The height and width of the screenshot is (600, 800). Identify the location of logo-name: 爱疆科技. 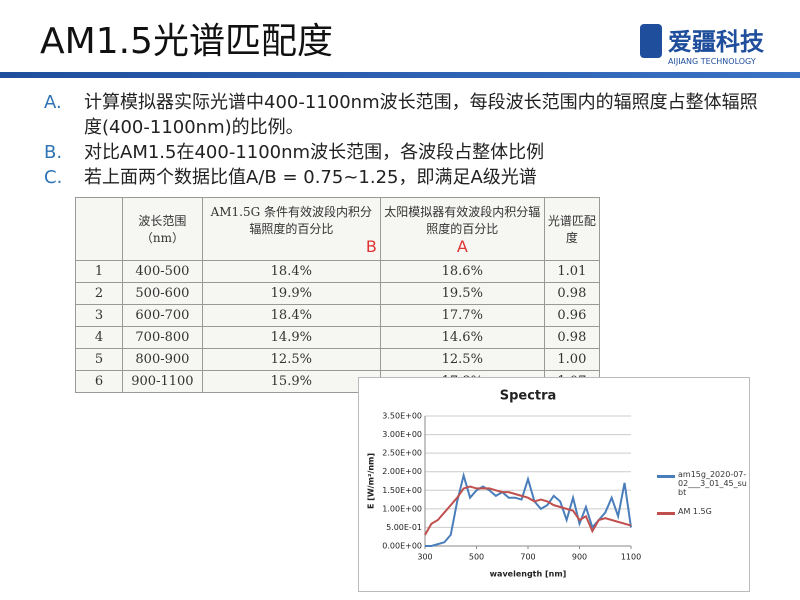
(716, 42).